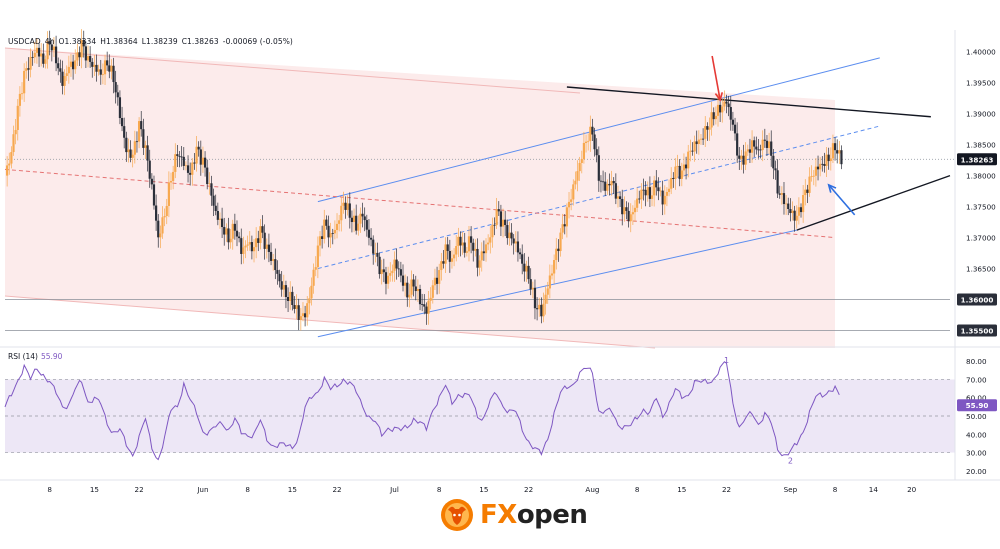  I want to click on rsi-header: RSI (14) 55.90, so click(35, 356).